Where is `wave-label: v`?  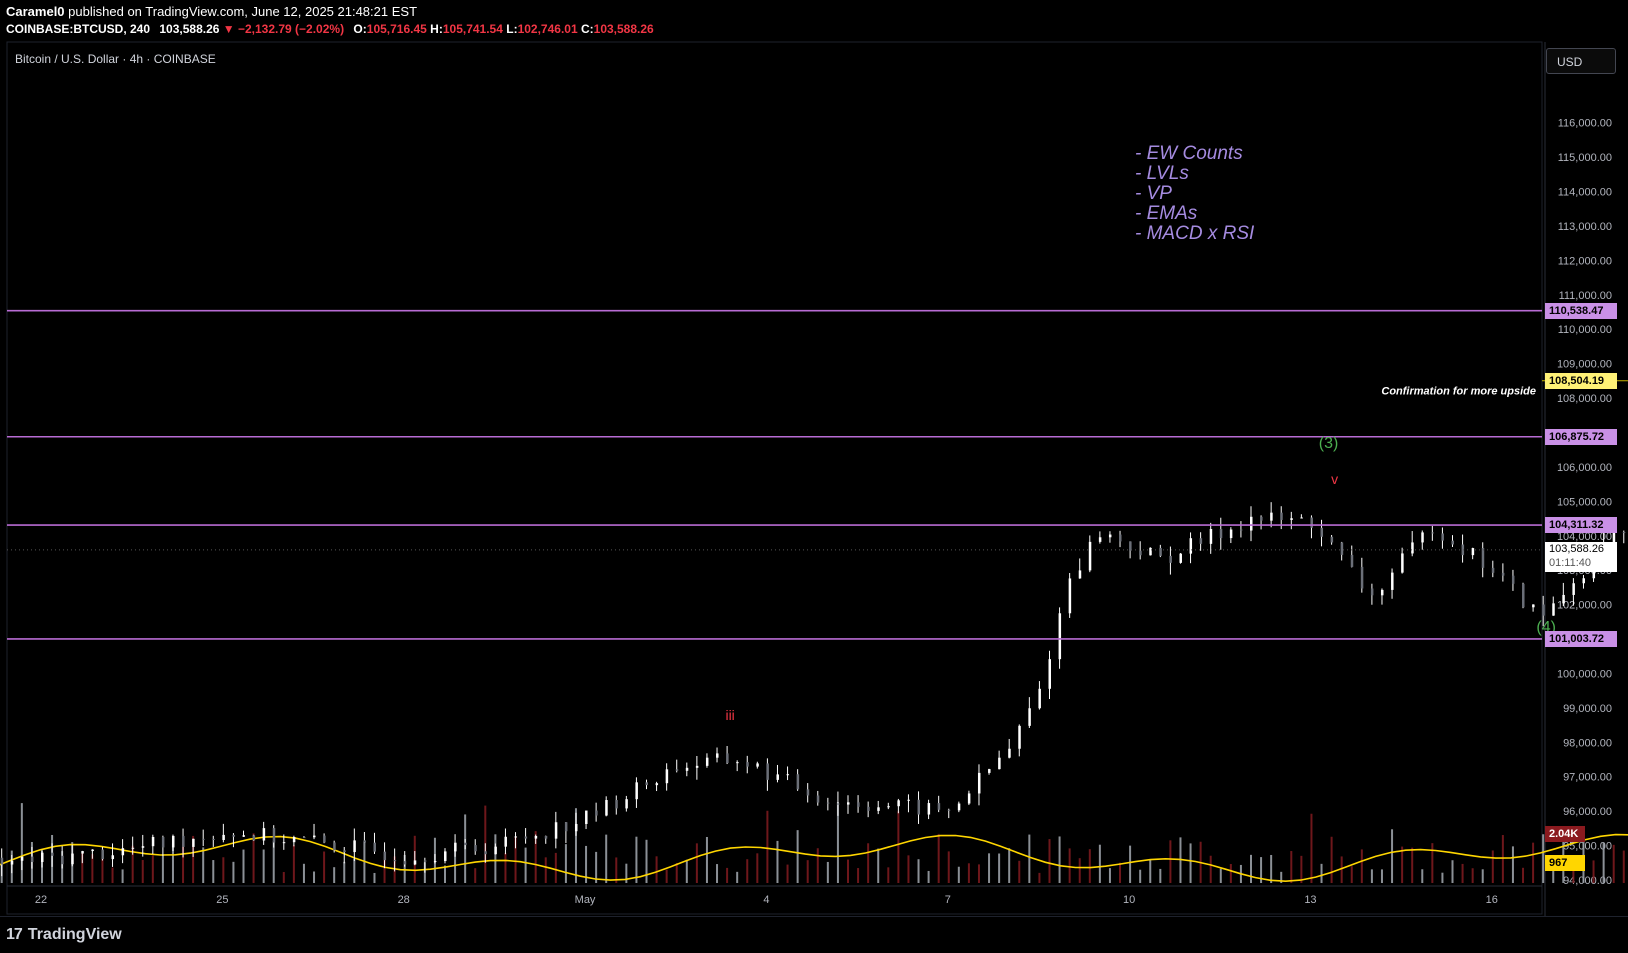
wave-label: v is located at coordinates (1334, 479).